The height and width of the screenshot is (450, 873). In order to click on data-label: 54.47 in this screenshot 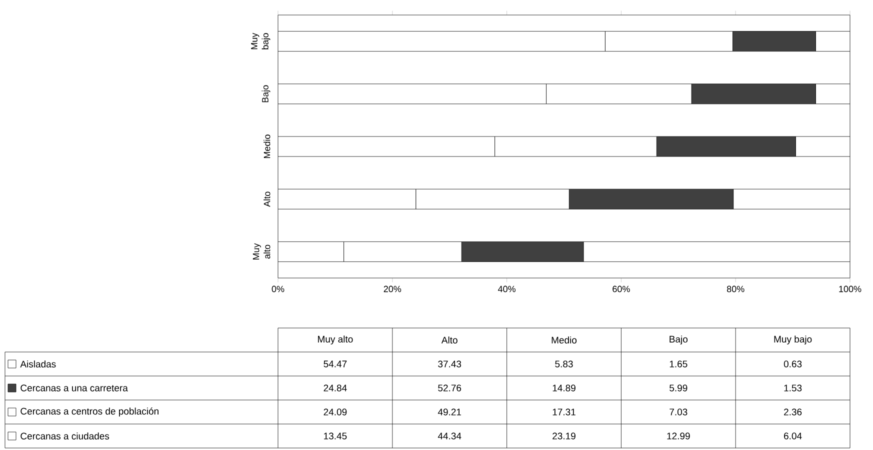, I will do `click(335, 364)`.